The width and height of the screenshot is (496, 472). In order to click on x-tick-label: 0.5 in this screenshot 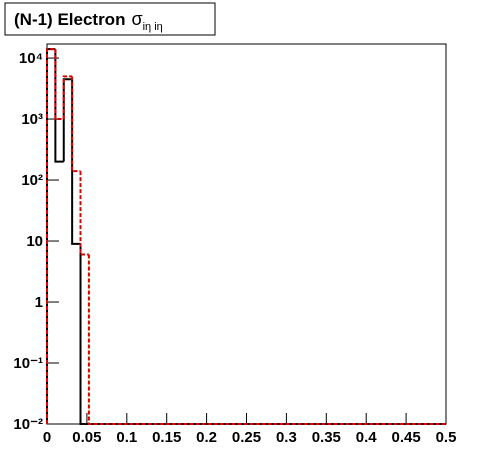, I will do `click(446, 437)`.